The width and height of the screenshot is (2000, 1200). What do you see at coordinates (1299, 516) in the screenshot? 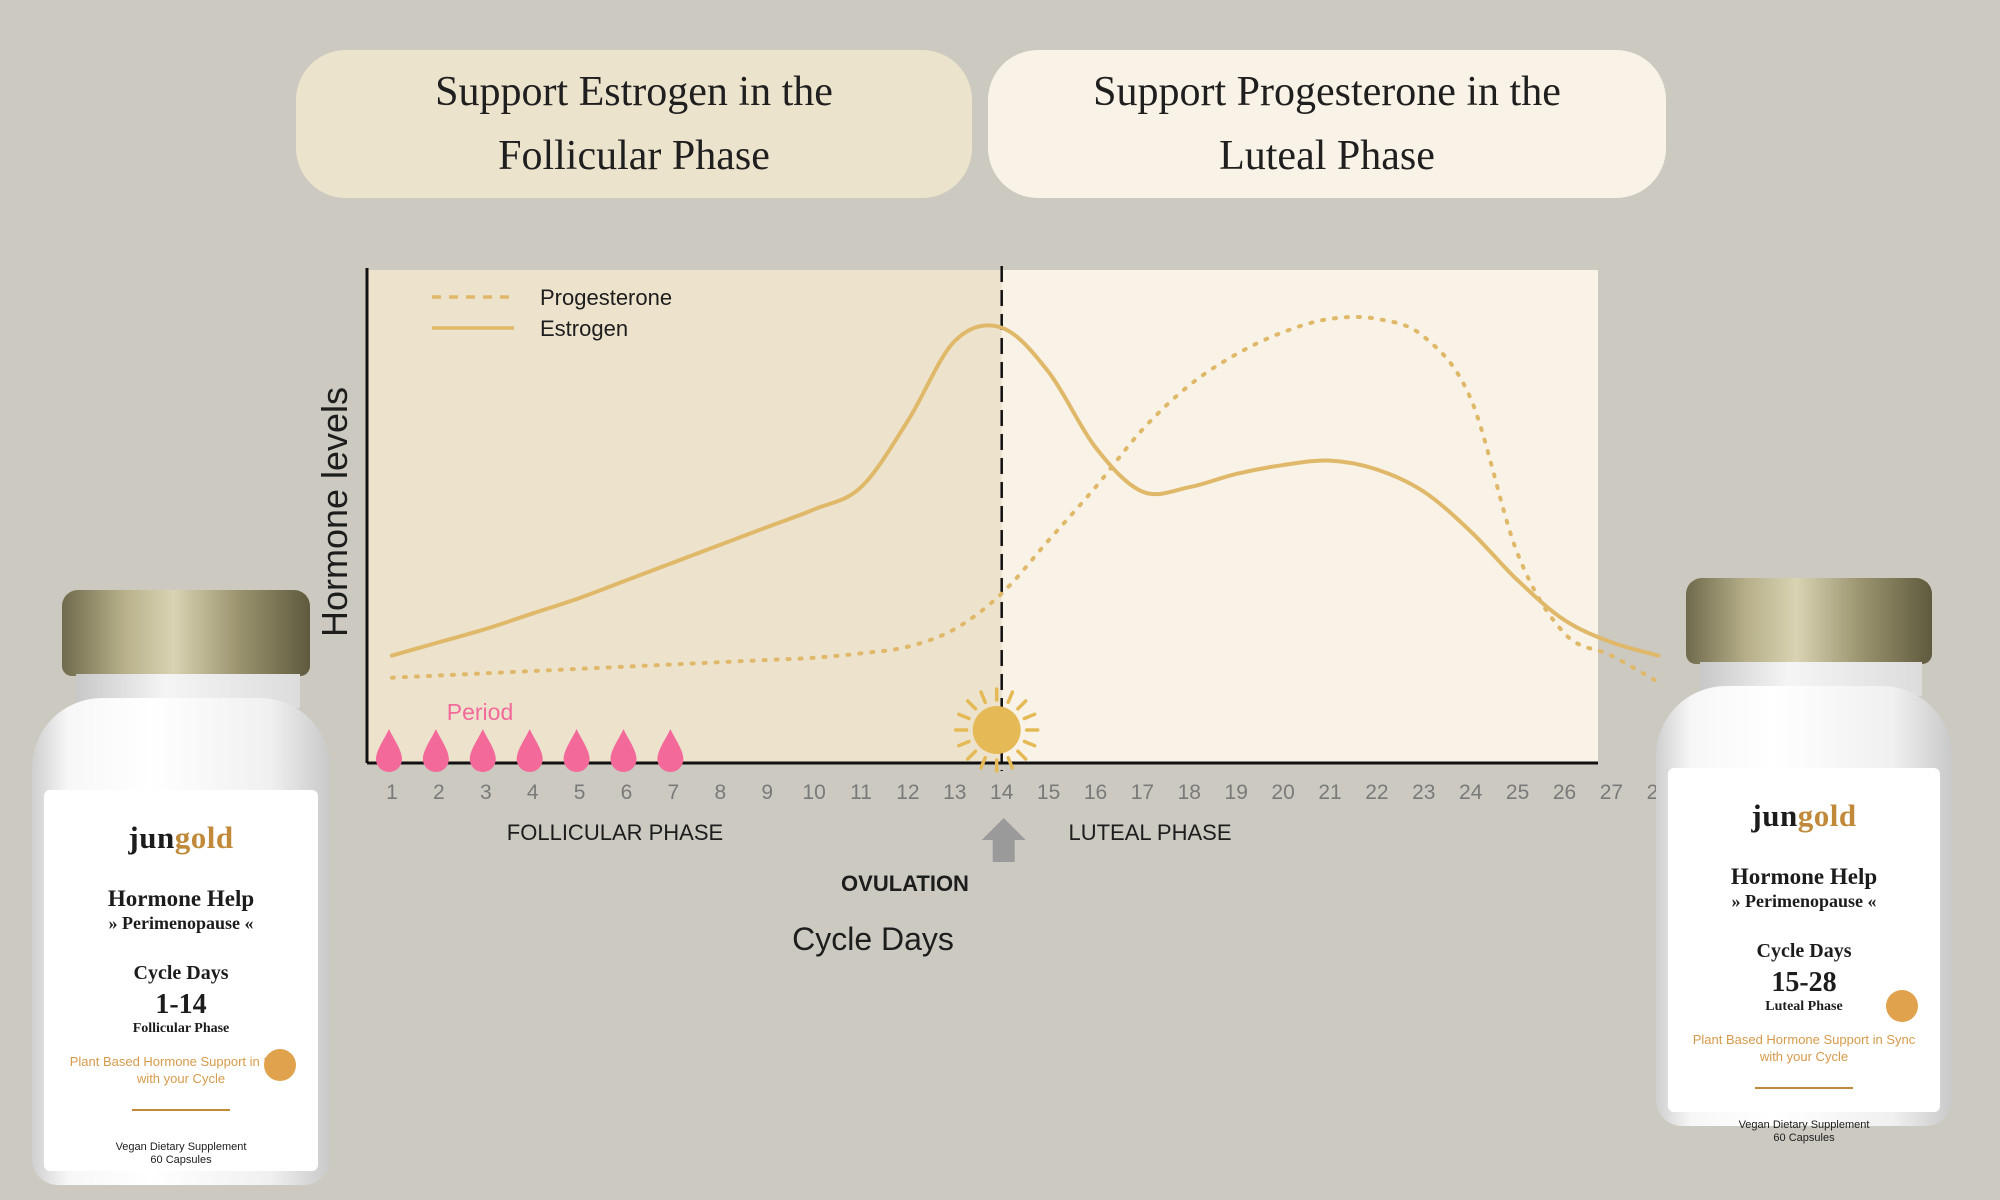
I see `luteal-region` at bounding box center [1299, 516].